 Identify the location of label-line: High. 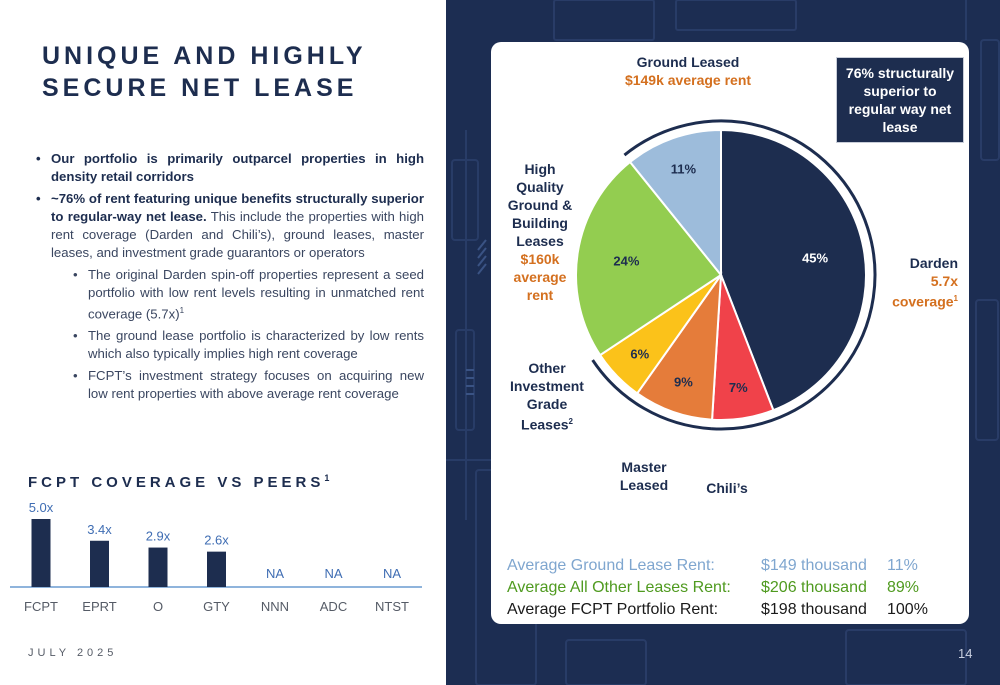
(540, 169).